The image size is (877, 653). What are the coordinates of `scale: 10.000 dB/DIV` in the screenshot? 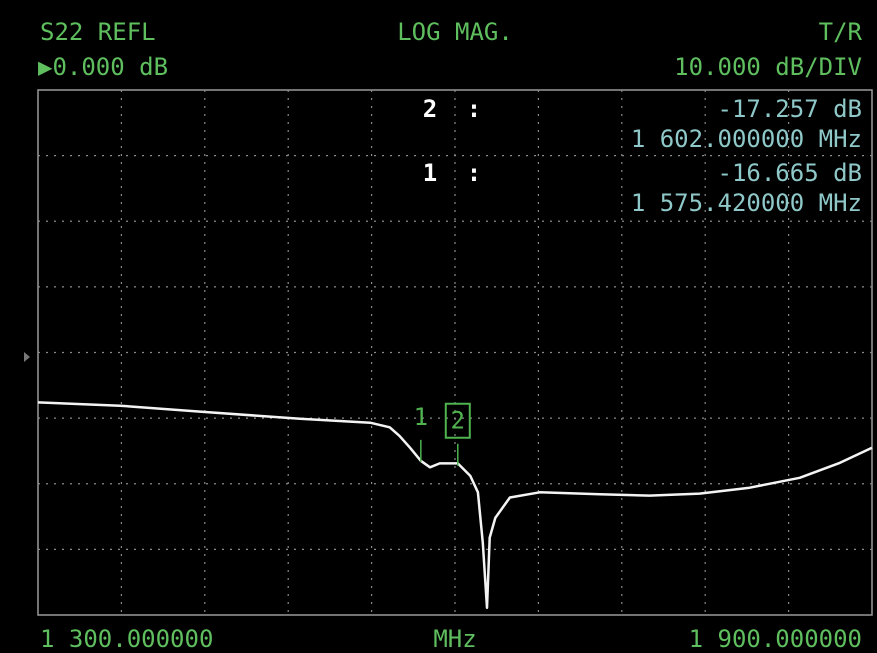 It's located at (768, 67).